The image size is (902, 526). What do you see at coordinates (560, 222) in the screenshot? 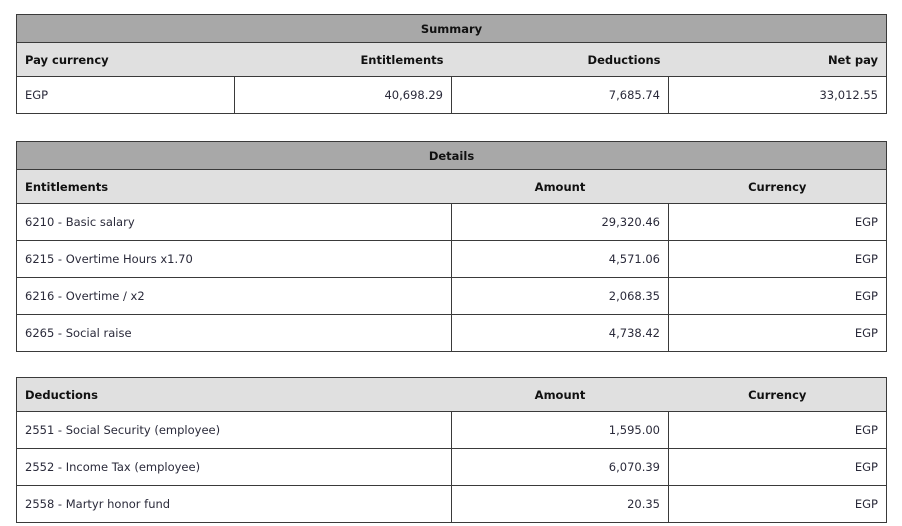
I see `entitlement-amount: 29,320.46` at bounding box center [560, 222].